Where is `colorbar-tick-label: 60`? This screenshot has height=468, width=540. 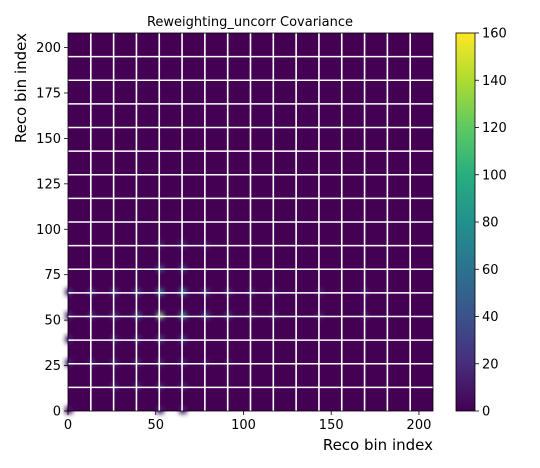
colorbar-tick-label: 60 is located at coordinates (490, 270).